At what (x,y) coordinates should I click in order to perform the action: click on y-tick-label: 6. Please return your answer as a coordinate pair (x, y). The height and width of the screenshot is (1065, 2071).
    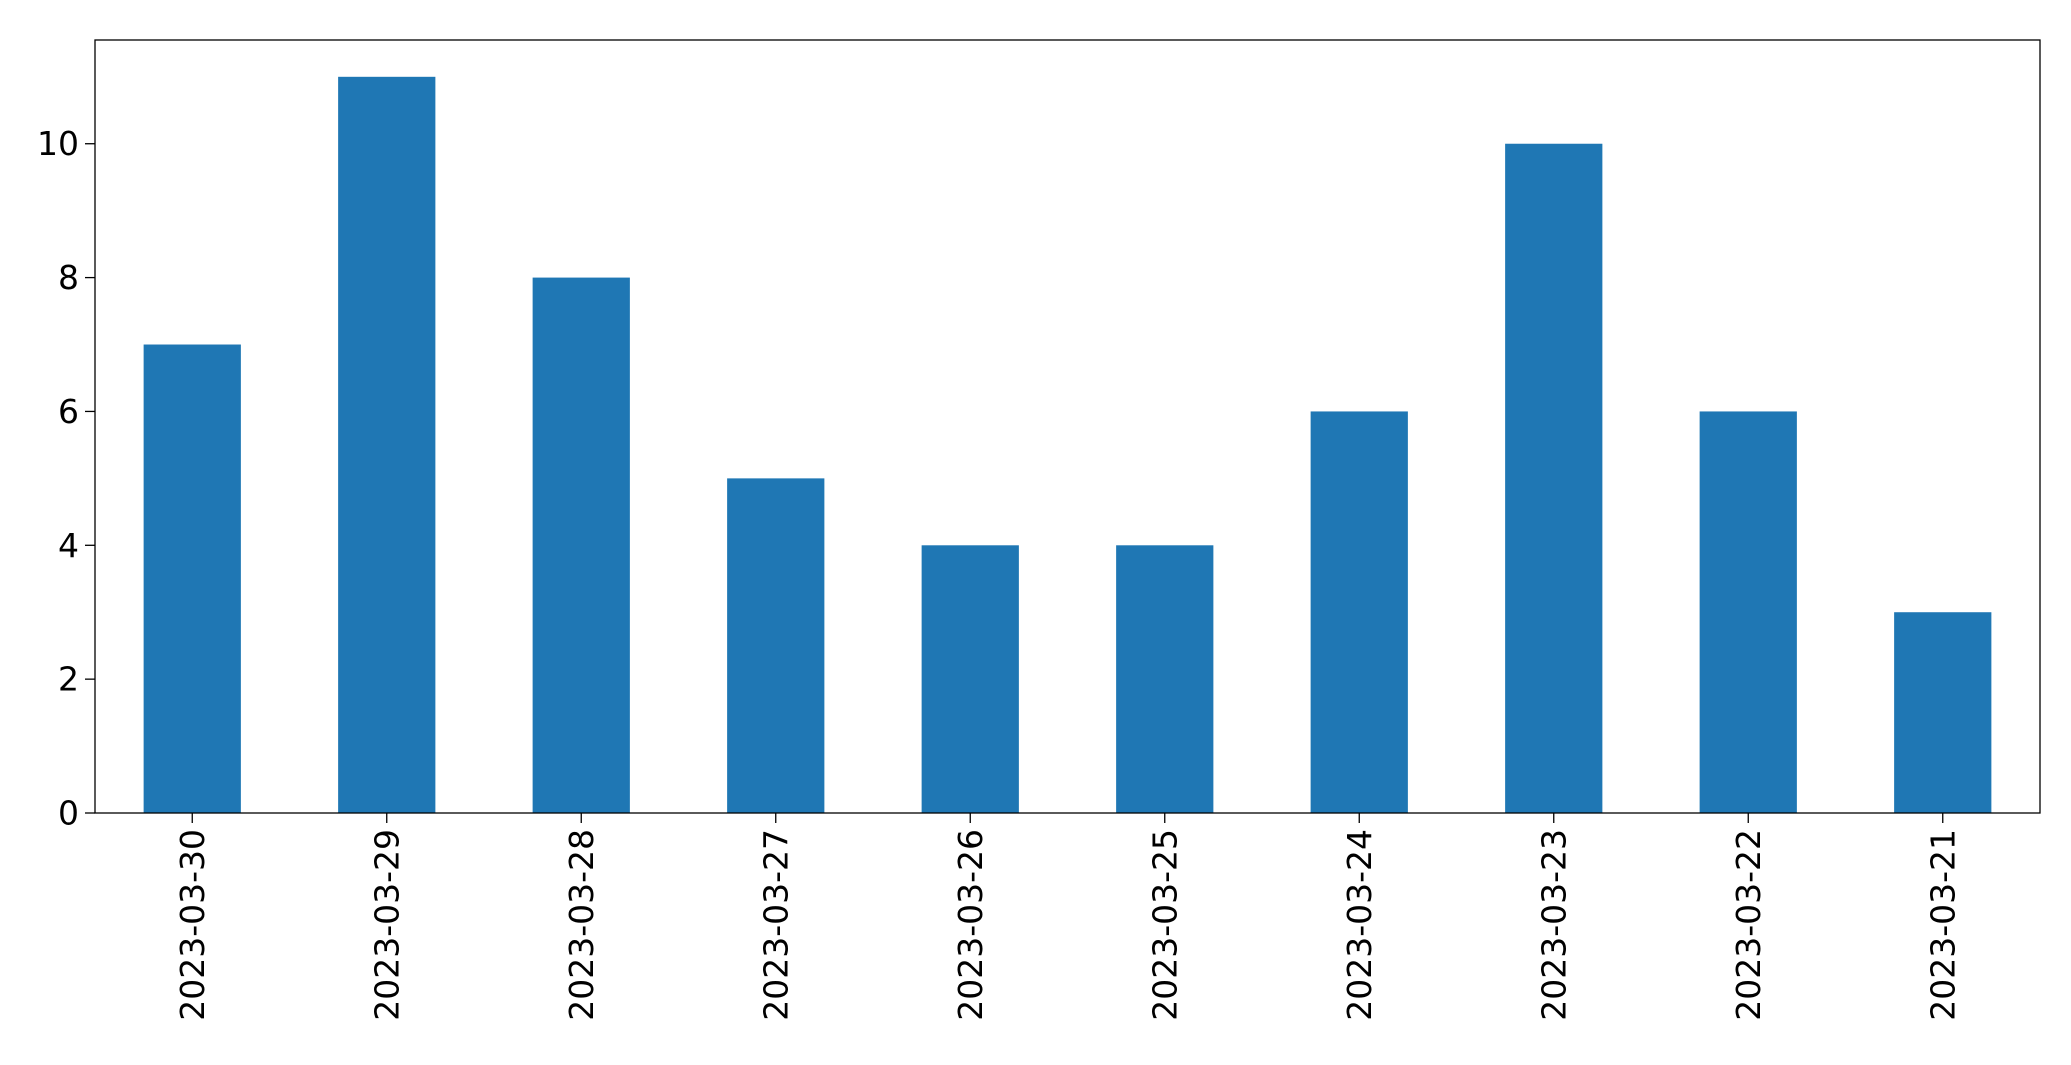
    Looking at the image, I should click on (68, 411).